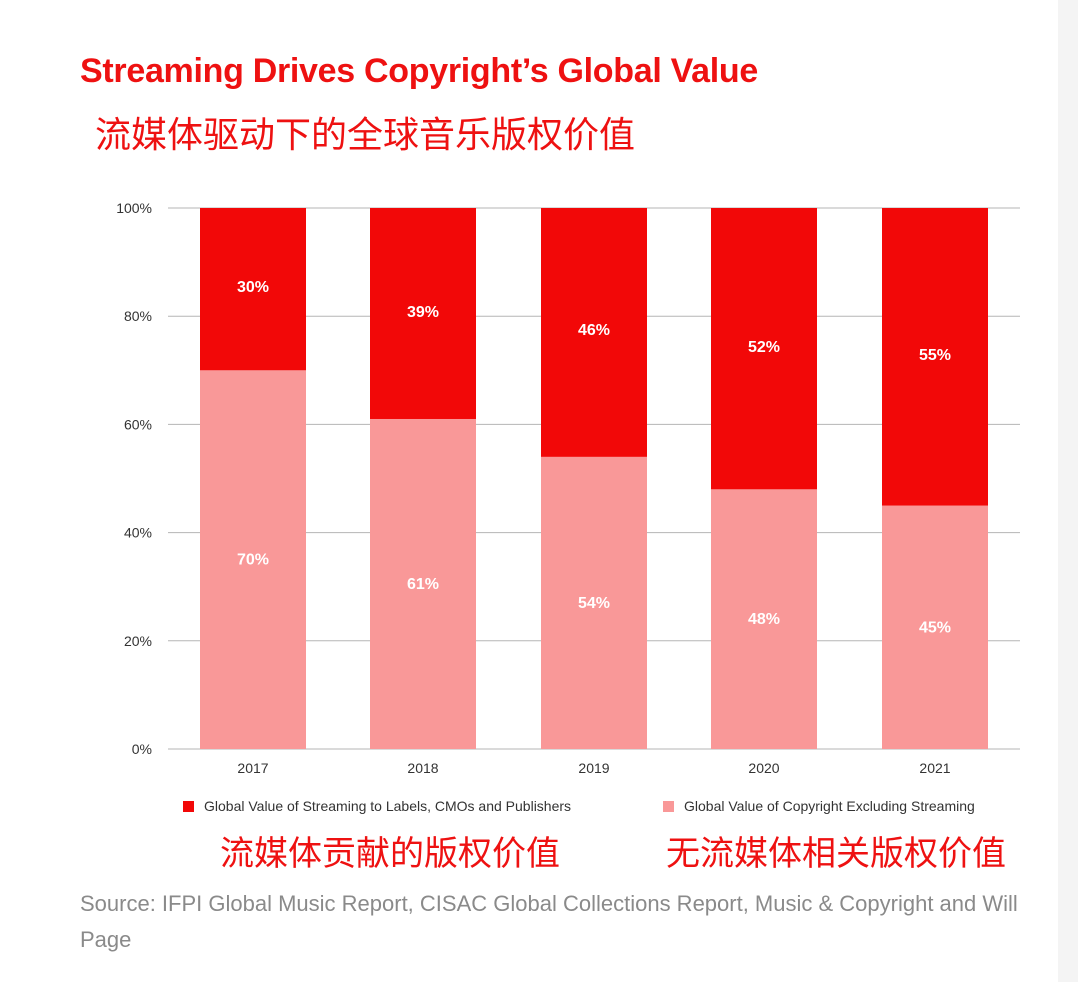 This screenshot has width=1078, height=982. Describe the element at coordinates (134, 208) in the screenshot. I see `y-tick-label: 100%` at that location.